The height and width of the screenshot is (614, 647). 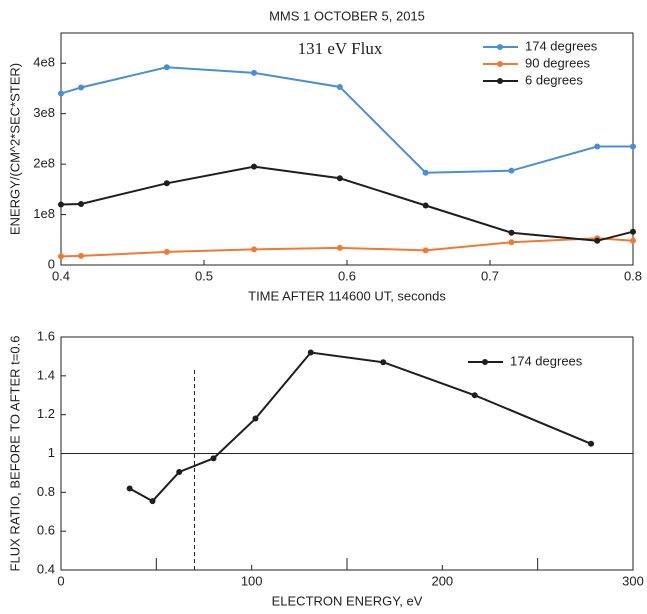 I want to click on y-tick-label: 1.4, so click(x=46, y=374).